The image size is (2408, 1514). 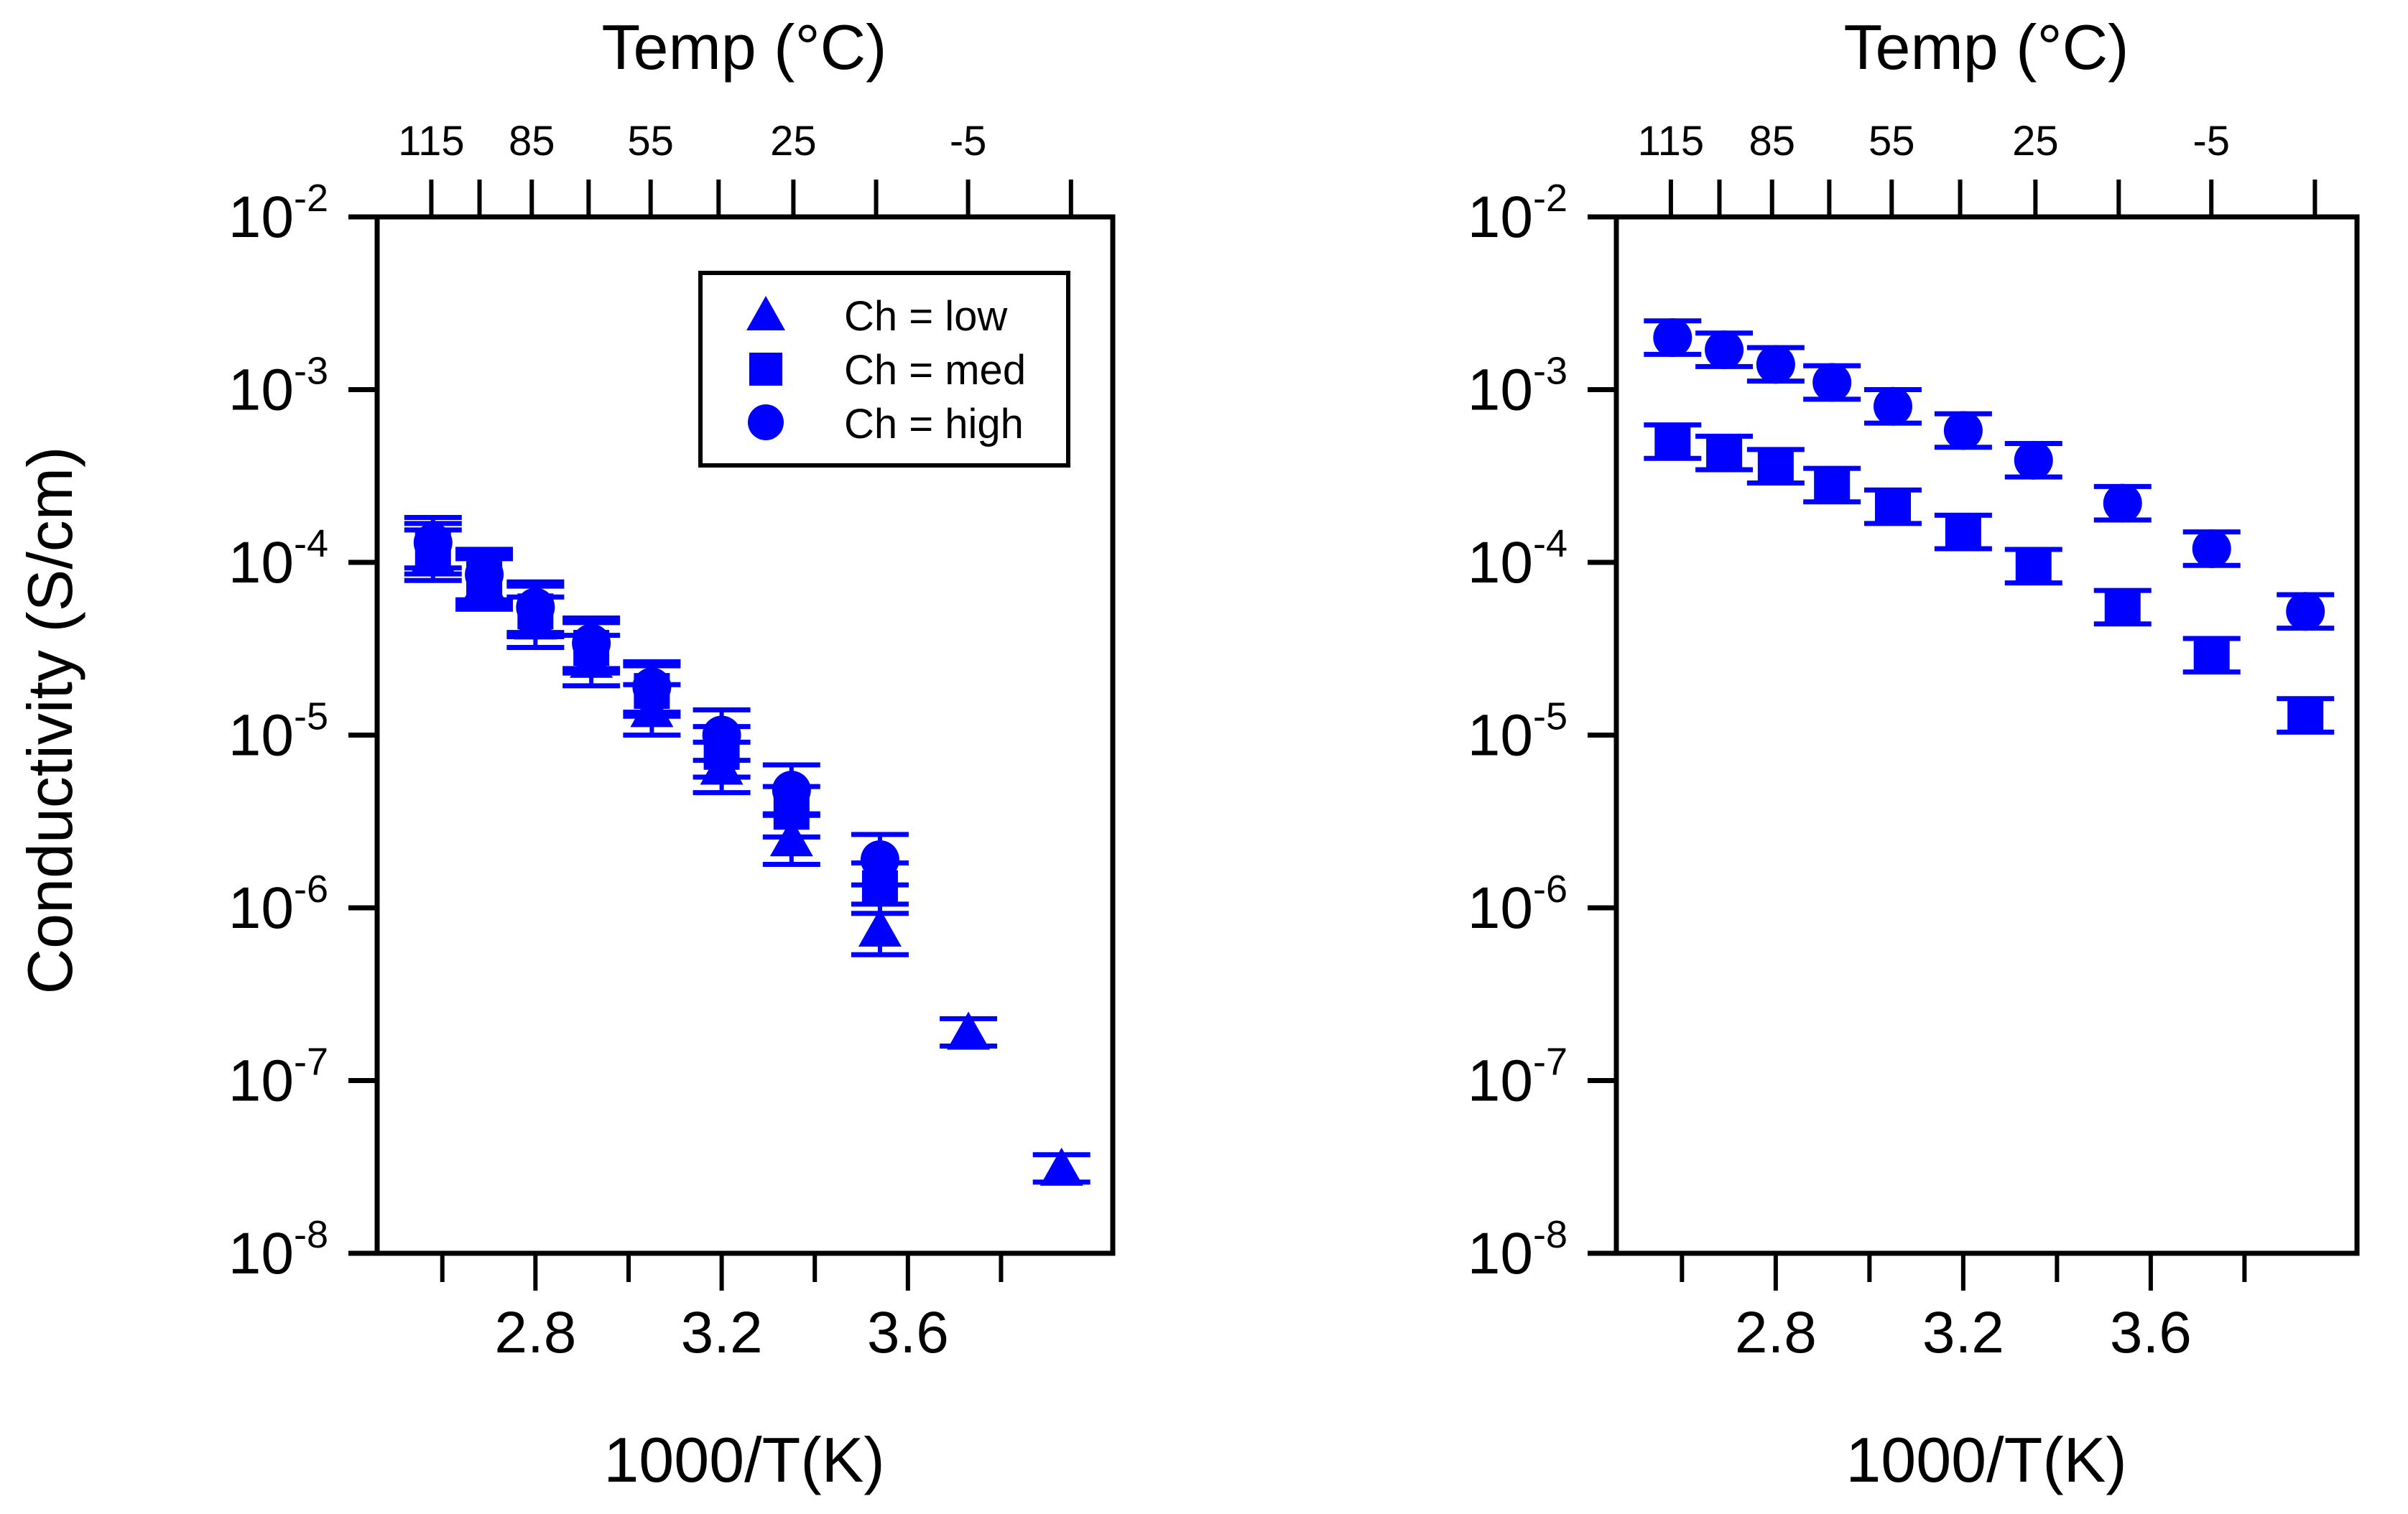 What do you see at coordinates (765, 313) in the screenshot?
I see `legend-triangle-icon` at bounding box center [765, 313].